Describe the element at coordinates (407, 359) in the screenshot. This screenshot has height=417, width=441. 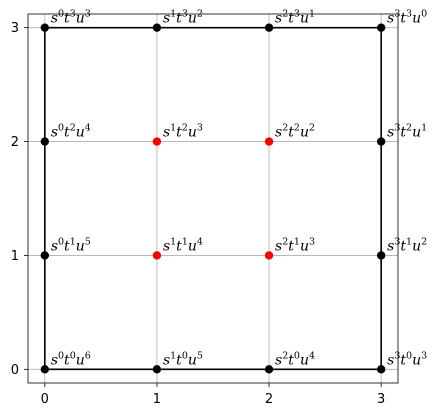
I see `point-label: s3​t0​u3​` at that location.